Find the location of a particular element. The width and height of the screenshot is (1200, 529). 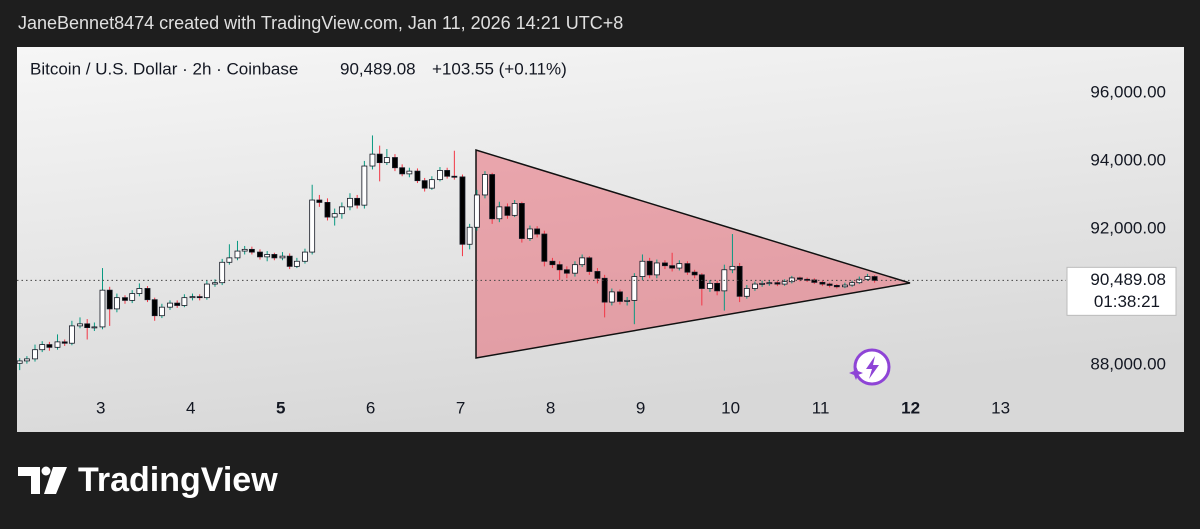

x-tick-label: 7 is located at coordinates (460, 407).